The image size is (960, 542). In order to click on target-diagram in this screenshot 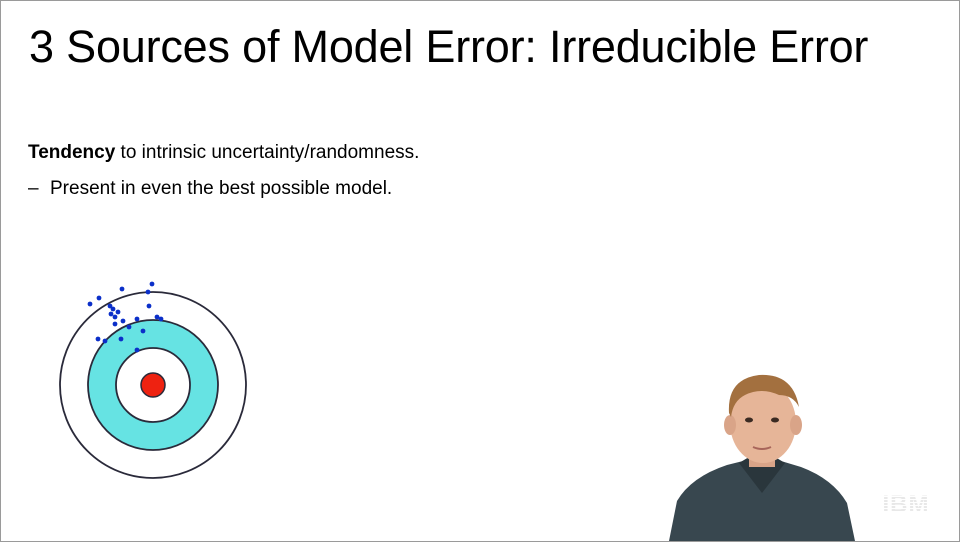, I will do `click(153, 380)`.